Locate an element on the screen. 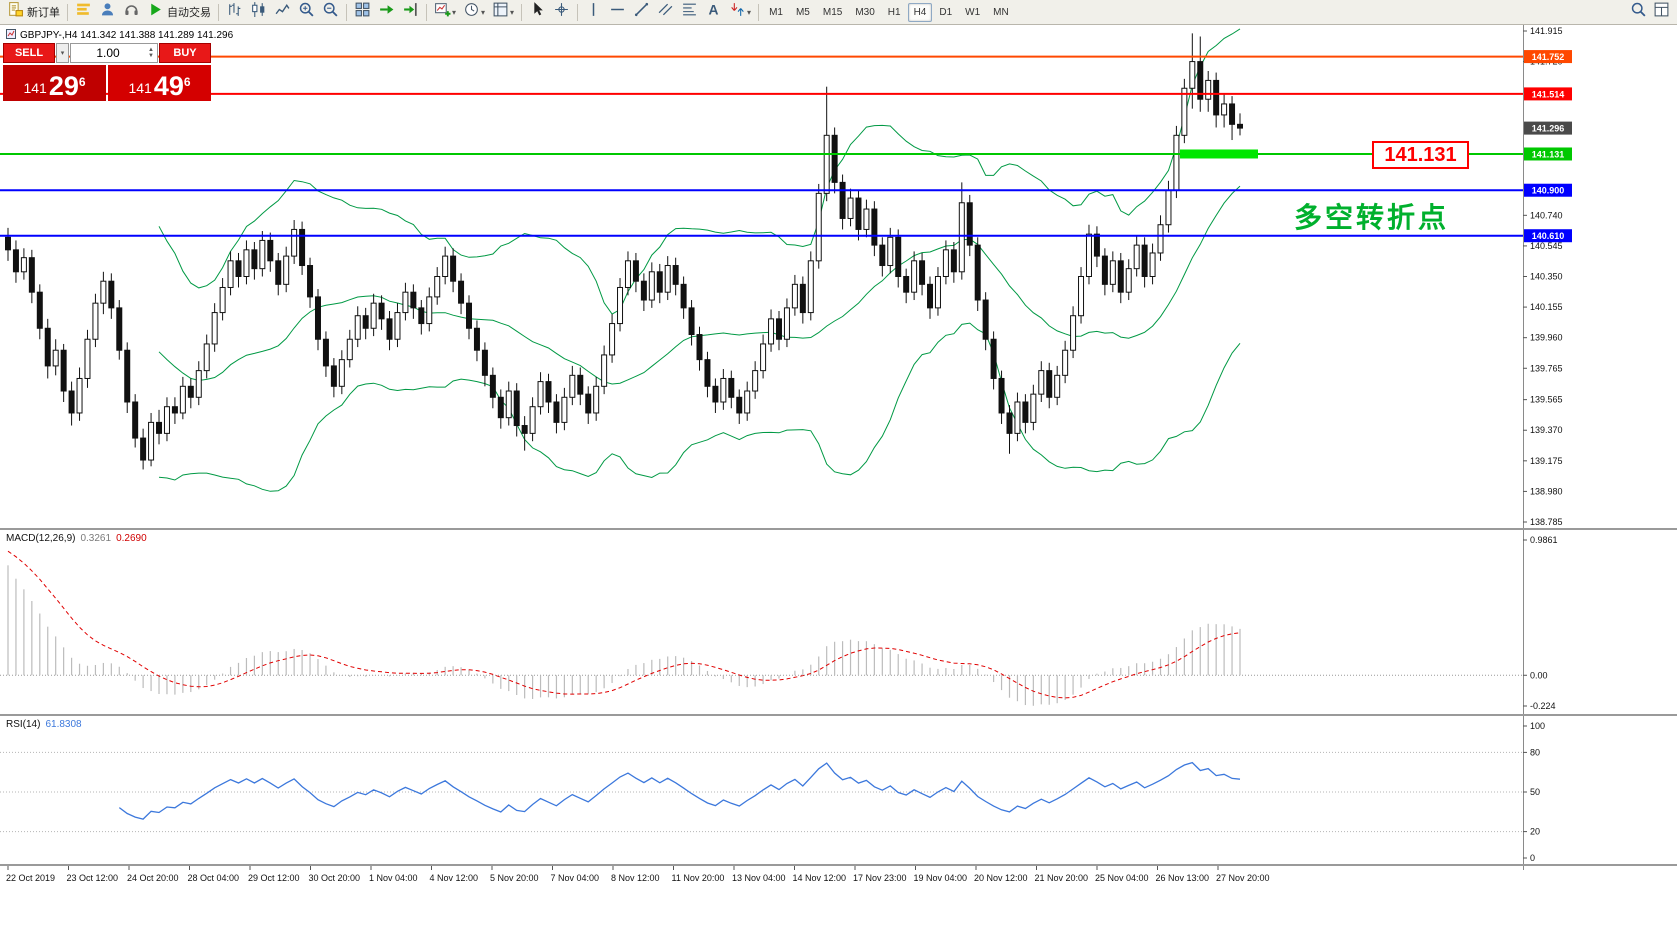 Image resolution: width=1677 pixels, height=950 pixels. vertical-line-icon is located at coordinates (593, 12).